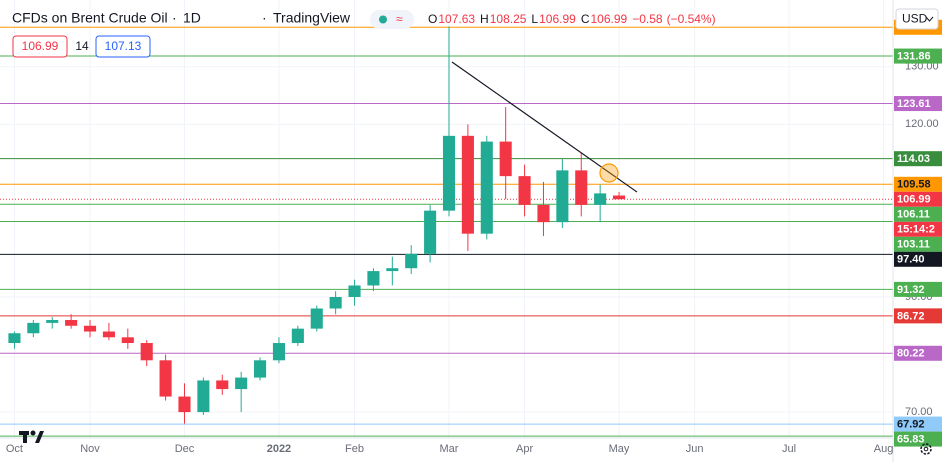 The image size is (942, 462). I want to click on settings-hub, so click(926, 449).